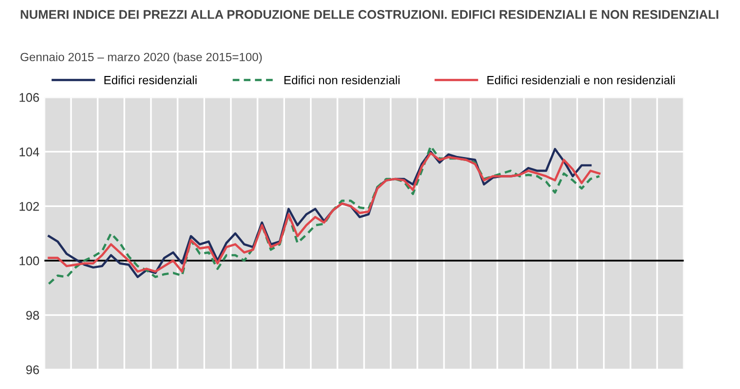 The width and height of the screenshot is (740, 389). I want to click on y-tick-label: 100, so click(30, 261).